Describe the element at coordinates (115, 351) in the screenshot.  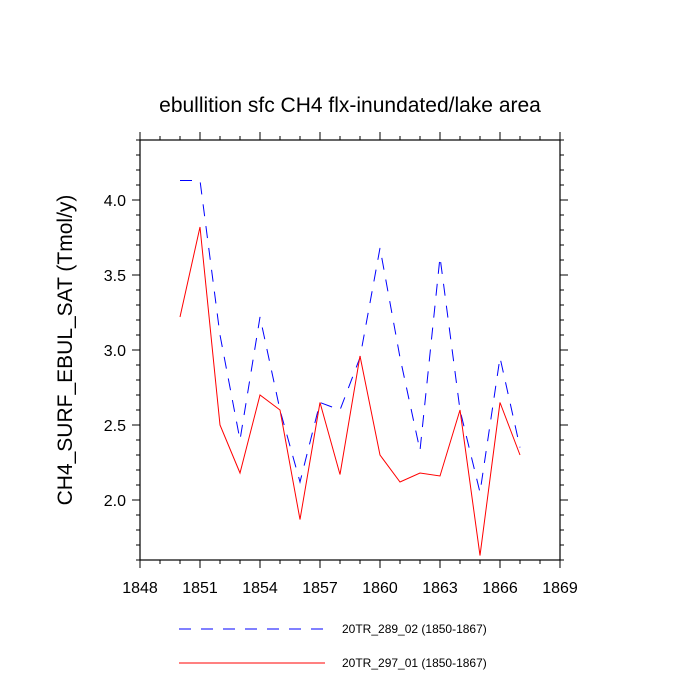
I see `y-tick-label: 3.0` at that location.